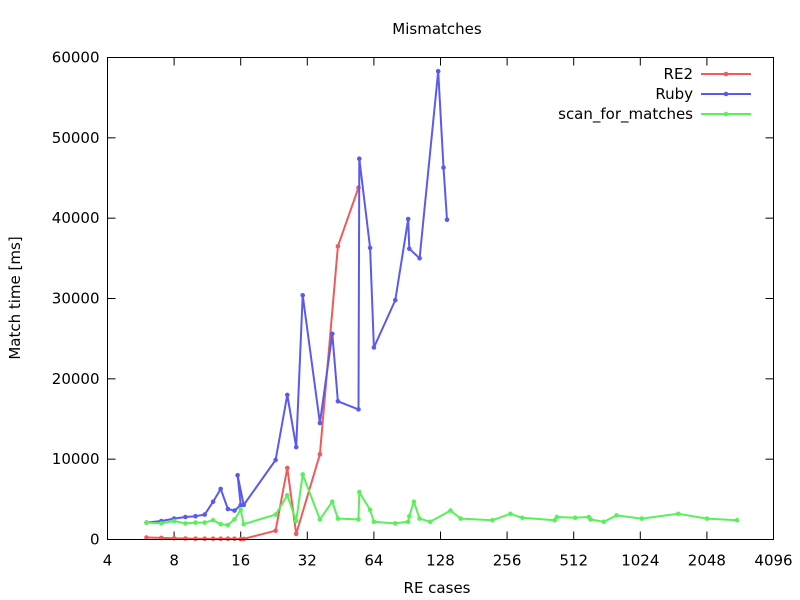  What do you see at coordinates (674, 94) in the screenshot?
I see `legend-label-ruby: Ruby` at bounding box center [674, 94].